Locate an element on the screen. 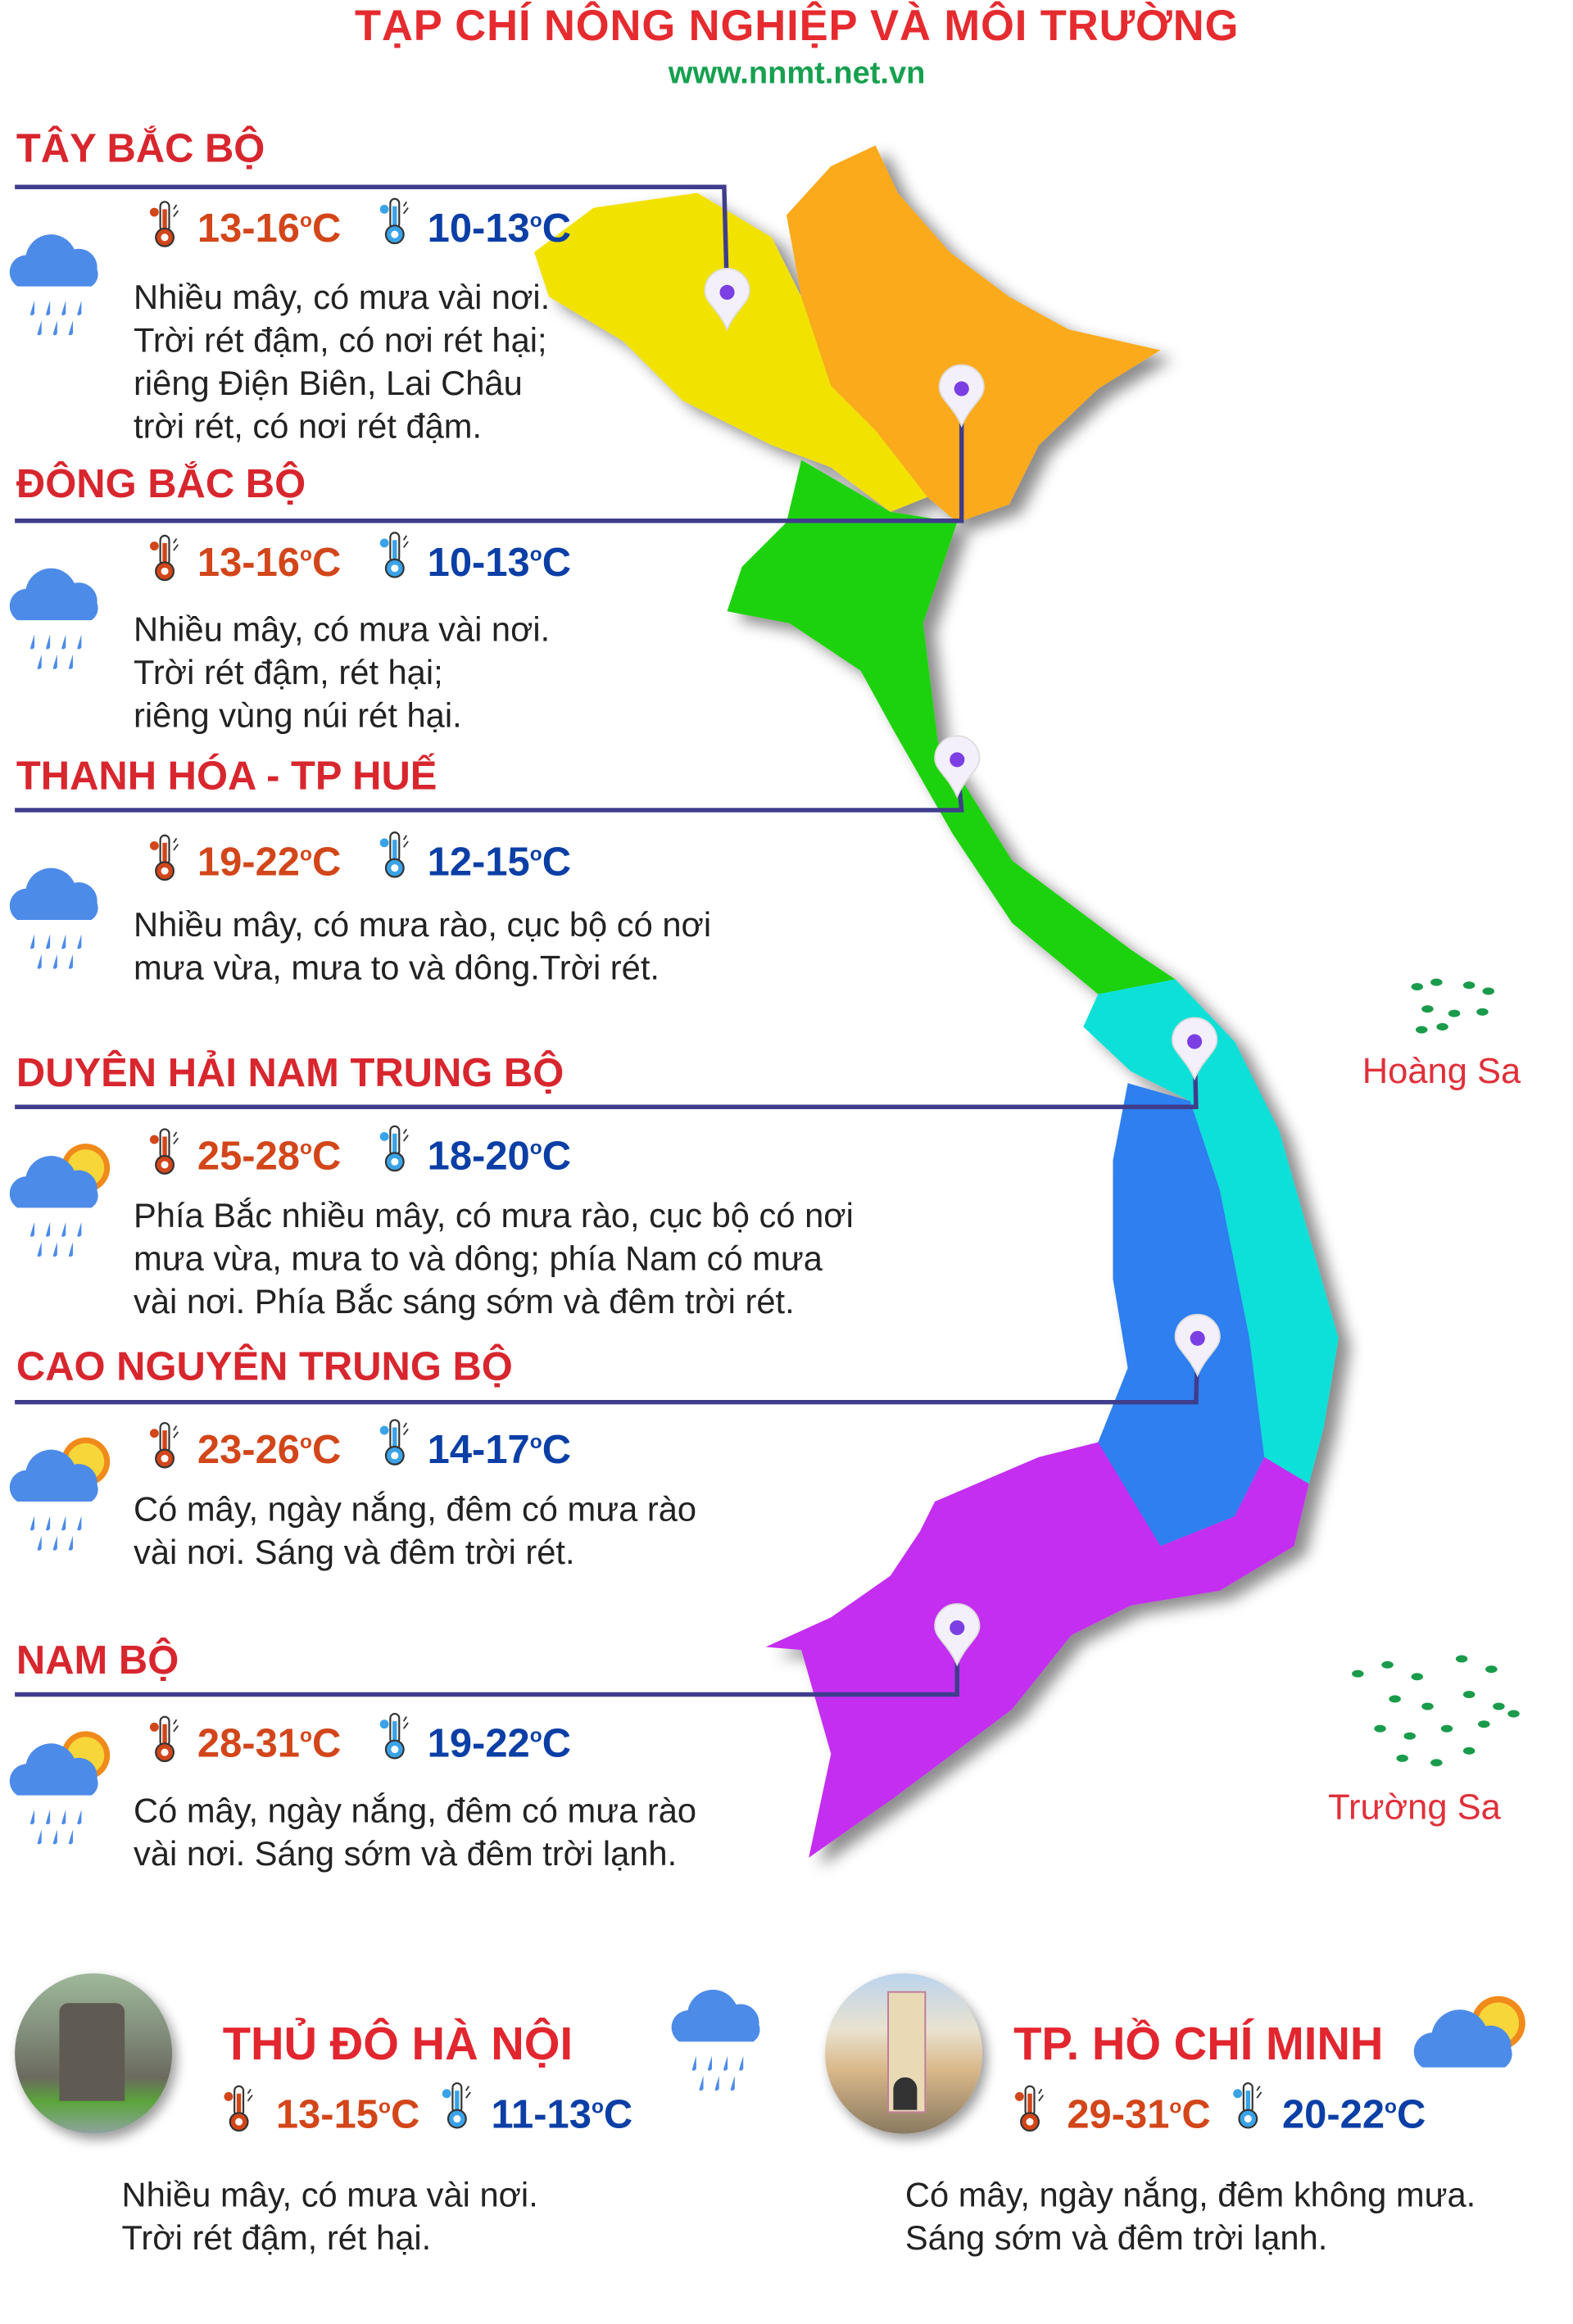  low-temperature: 20-22oC is located at coordinates (1353, 2114).